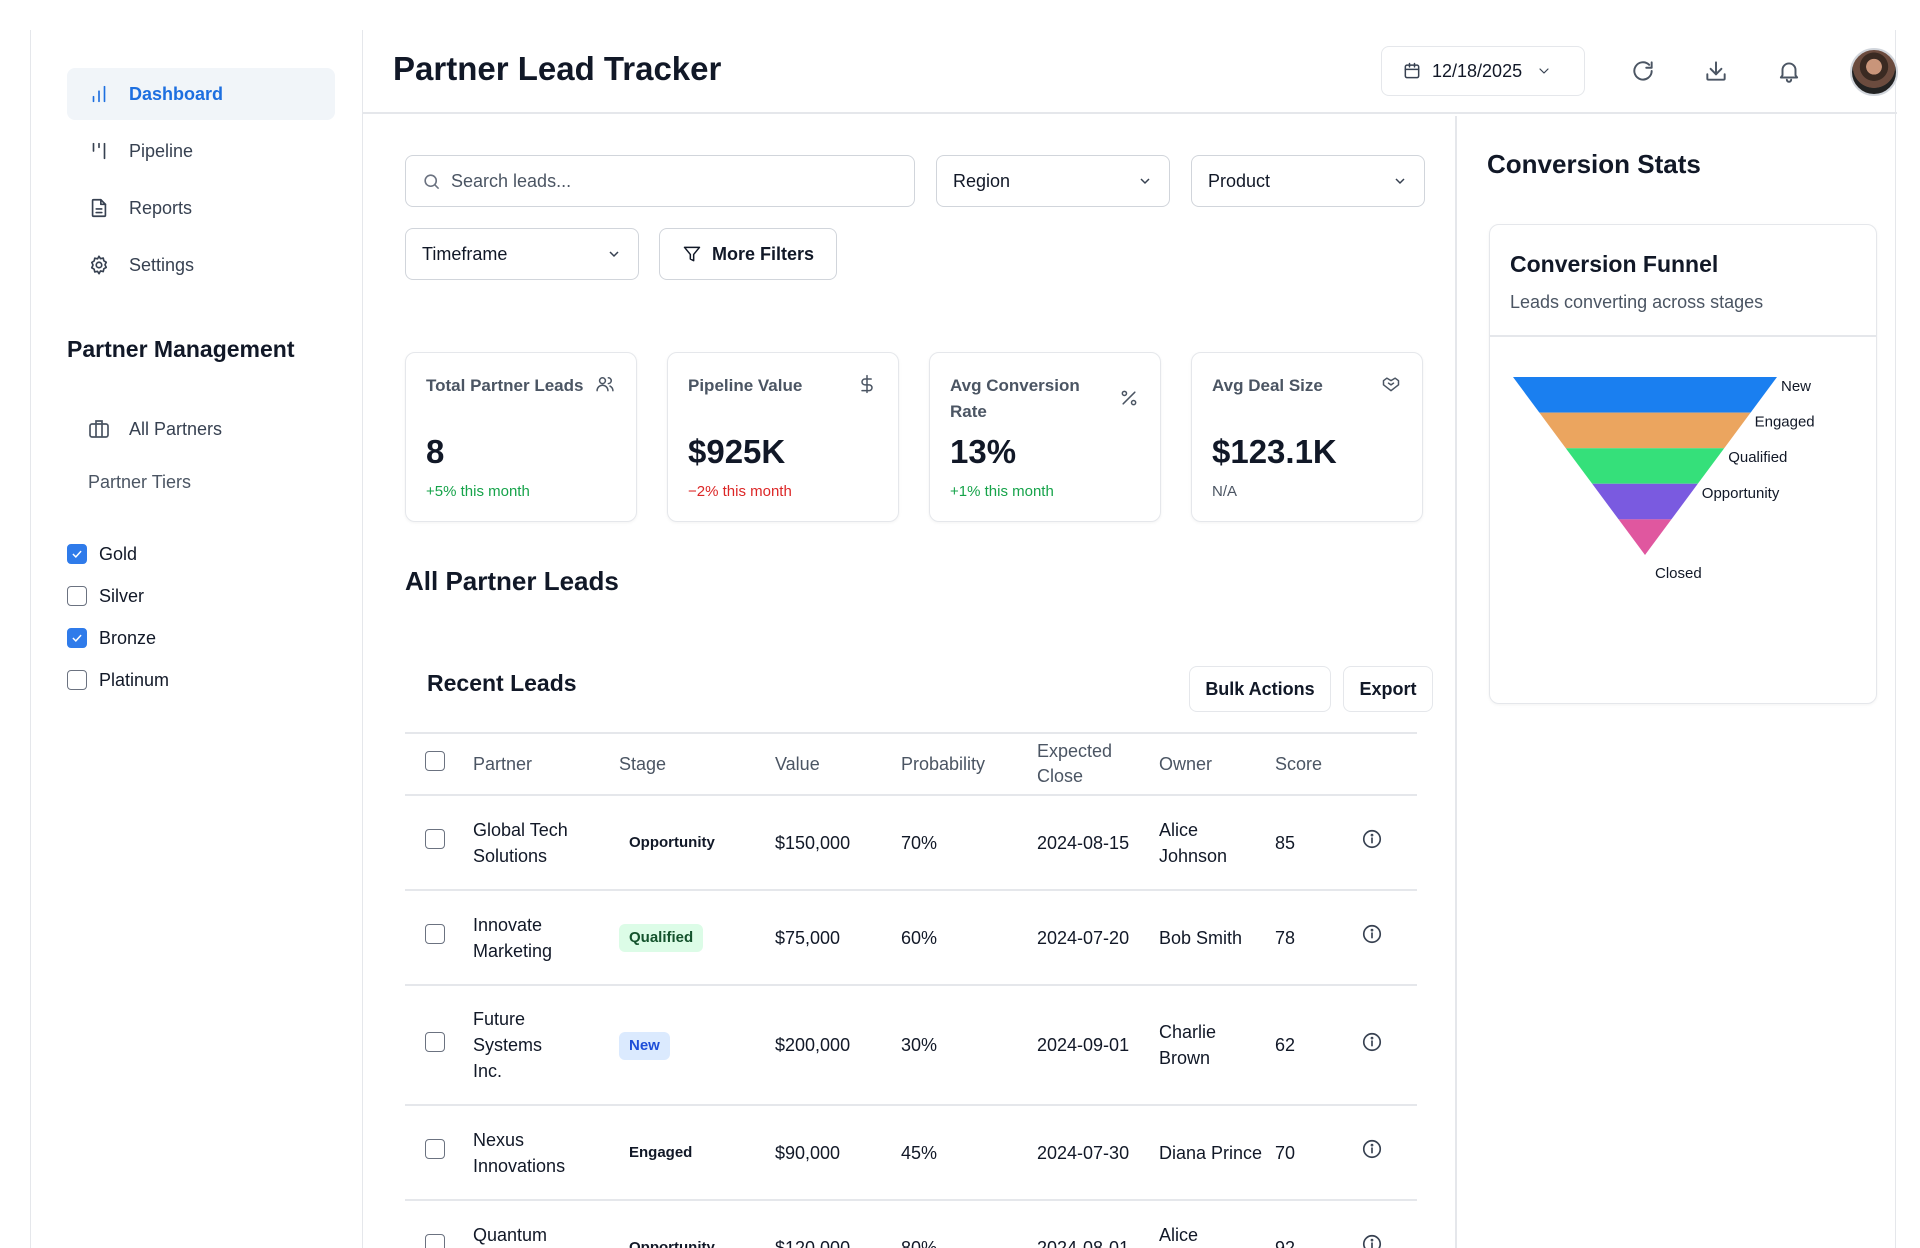 The width and height of the screenshot is (1920, 1248). I want to click on calendar-icon, so click(1412, 70).